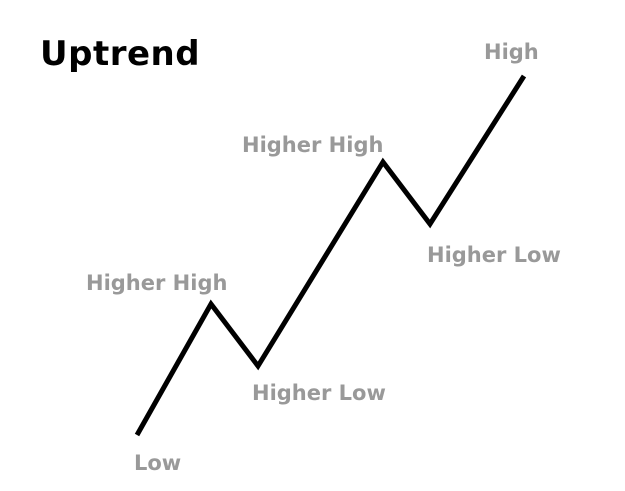 Image resolution: width=625 pixels, height=491 pixels. What do you see at coordinates (494, 255) in the screenshot?
I see `label-higher-low-2: Higher Low` at bounding box center [494, 255].